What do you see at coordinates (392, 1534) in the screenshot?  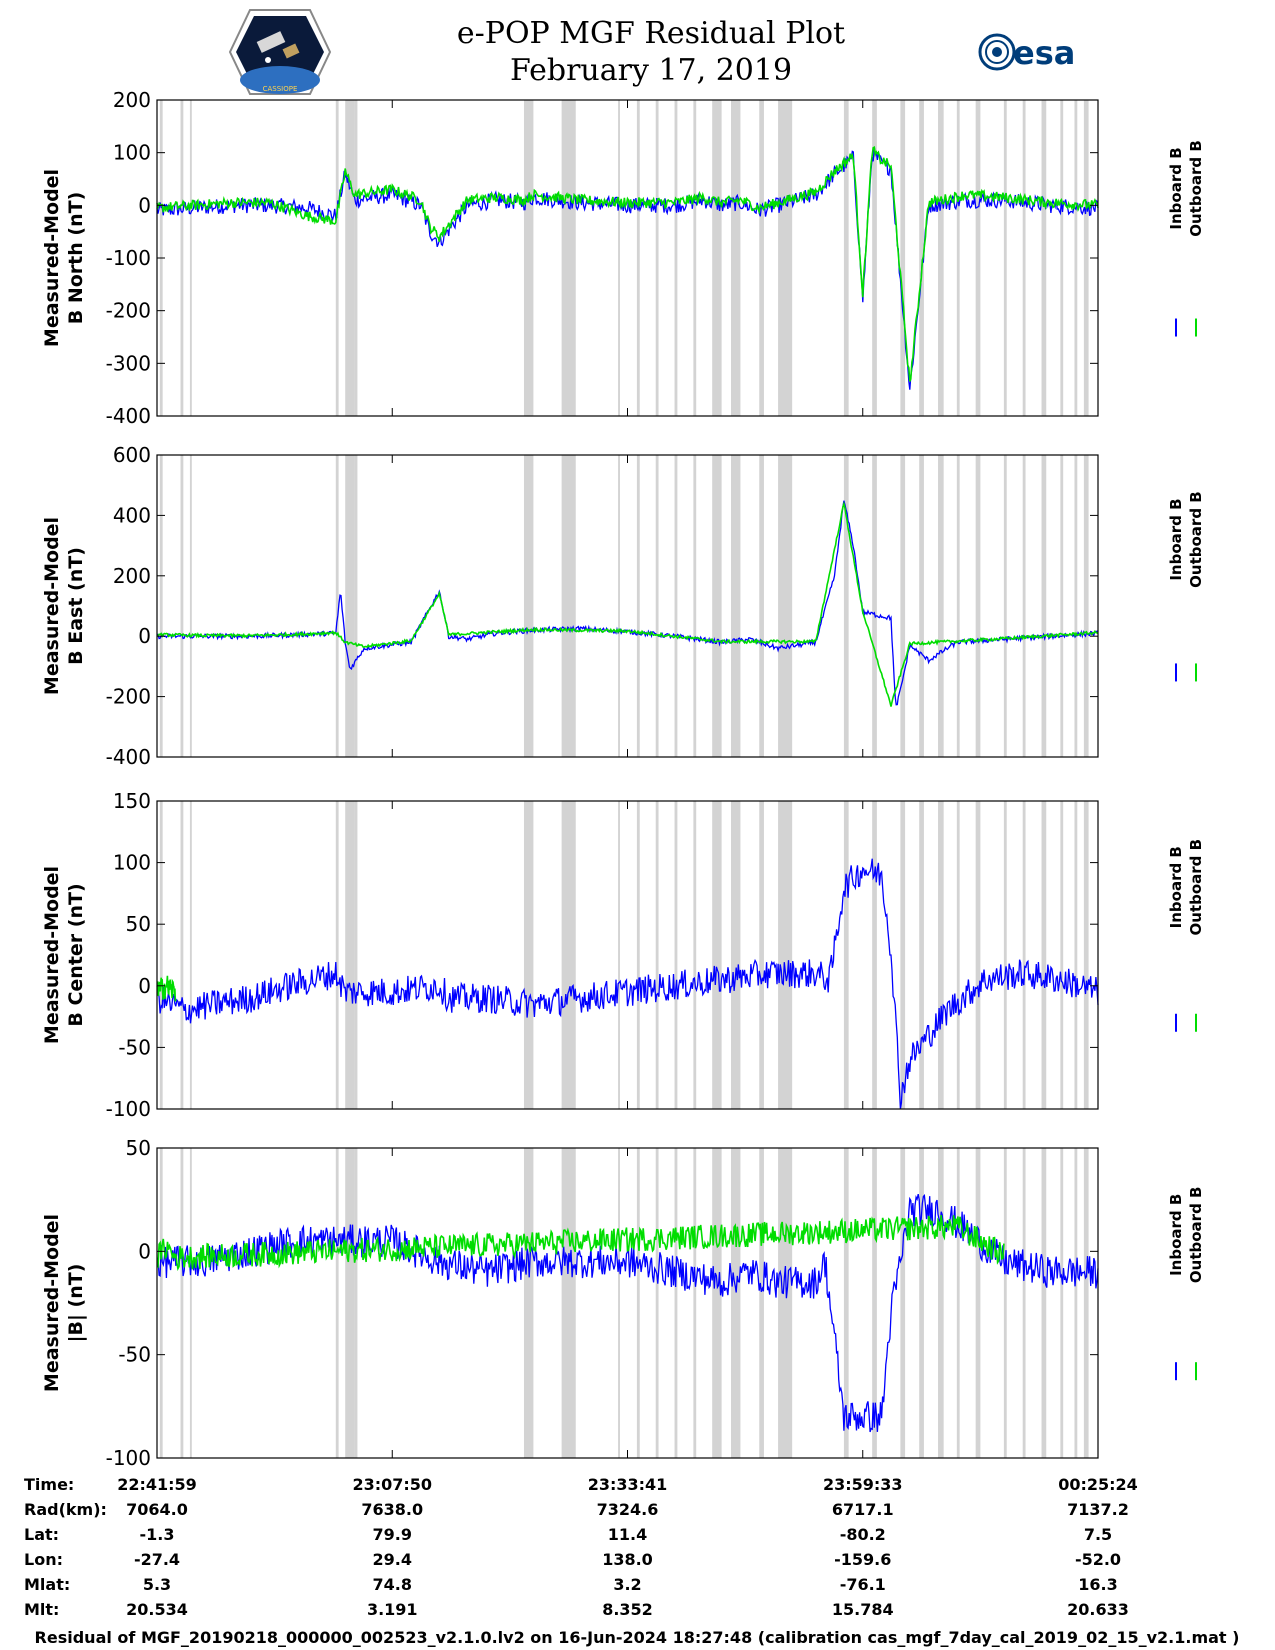 I see `ephemeris-value: 79.9` at bounding box center [392, 1534].